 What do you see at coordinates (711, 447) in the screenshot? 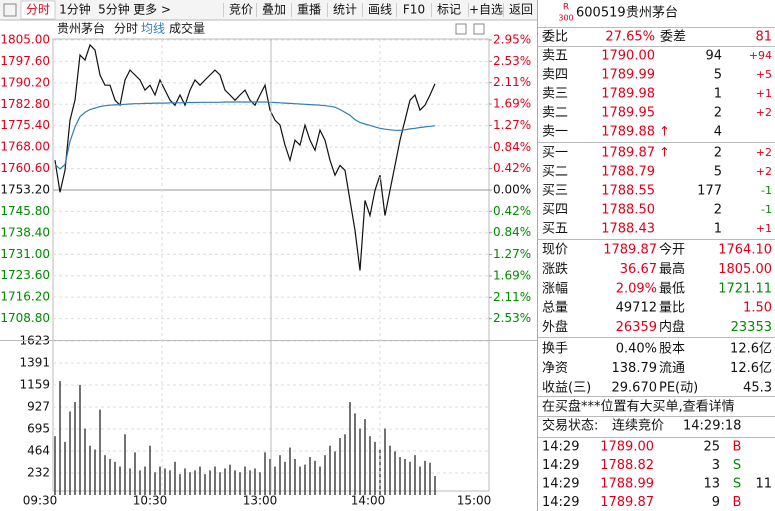
I see `trade-volume: 25` at bounding box center [711, 447].